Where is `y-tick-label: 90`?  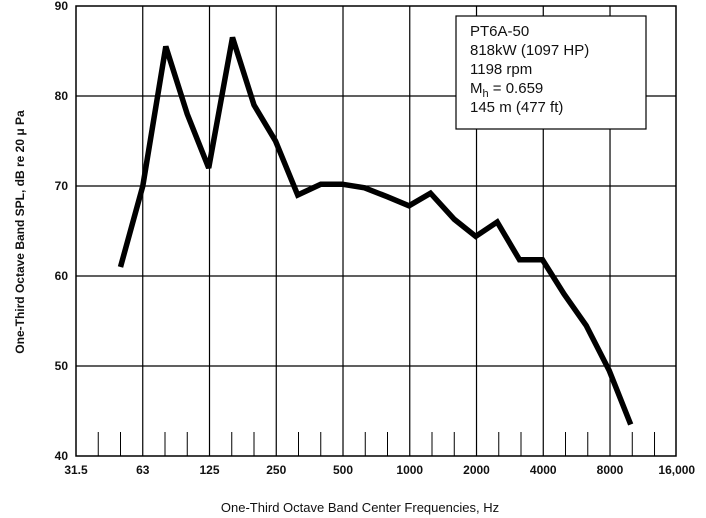 y-tick-label: 90 is located at coordinates (62, 6).